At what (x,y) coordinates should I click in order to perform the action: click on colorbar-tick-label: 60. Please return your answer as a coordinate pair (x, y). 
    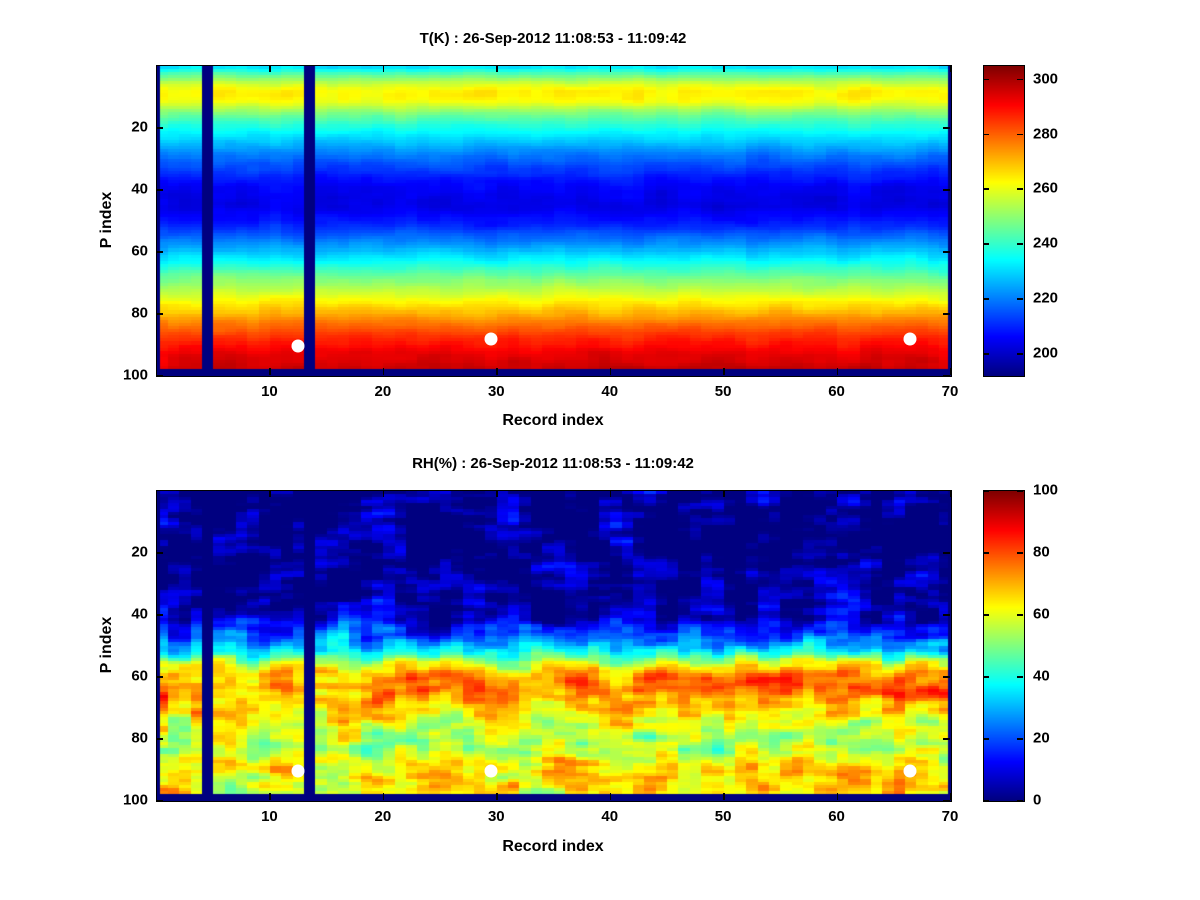
    Looking at the image, I should click on (1041, 614).